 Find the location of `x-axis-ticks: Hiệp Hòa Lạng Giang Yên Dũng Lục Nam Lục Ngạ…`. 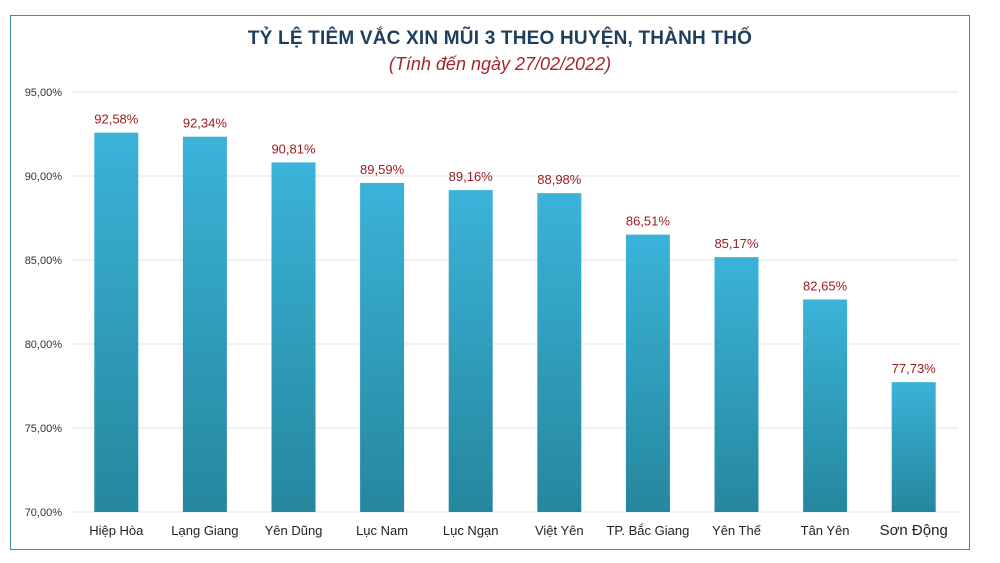

x-axis-ticks: Hiệp Hòa Lạng Giang Yên Dũng Lục Nam Lục Ngạ… is located at coordinates (518, 530).